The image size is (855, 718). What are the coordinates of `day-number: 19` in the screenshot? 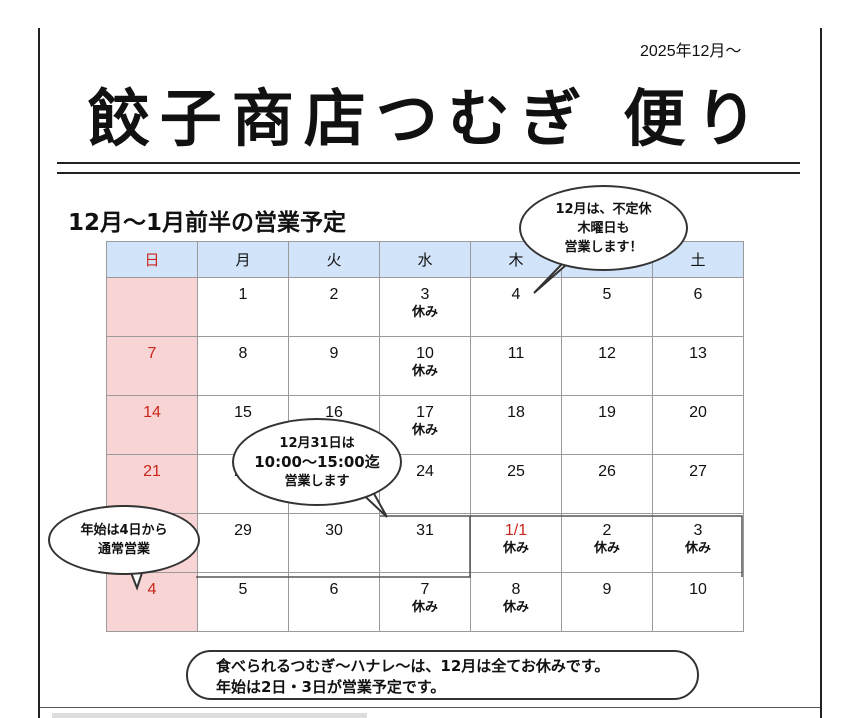 It's located at (607, 412).